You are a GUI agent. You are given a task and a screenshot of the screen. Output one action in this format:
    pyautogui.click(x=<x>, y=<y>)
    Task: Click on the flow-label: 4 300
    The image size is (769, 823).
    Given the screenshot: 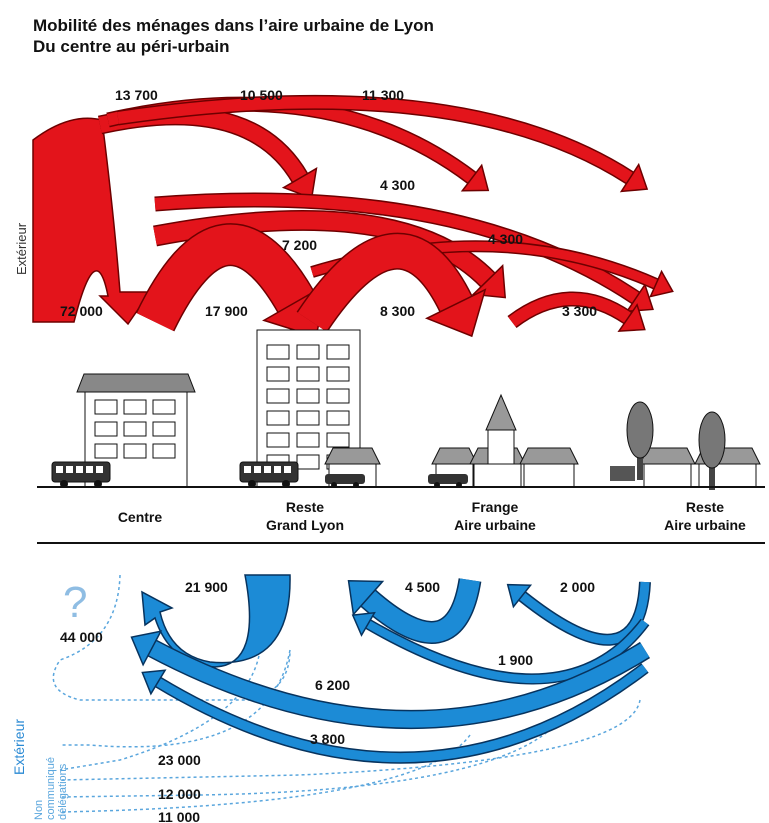 What is the action you would take?
    pyautogui.click(x=397, y=185)
    